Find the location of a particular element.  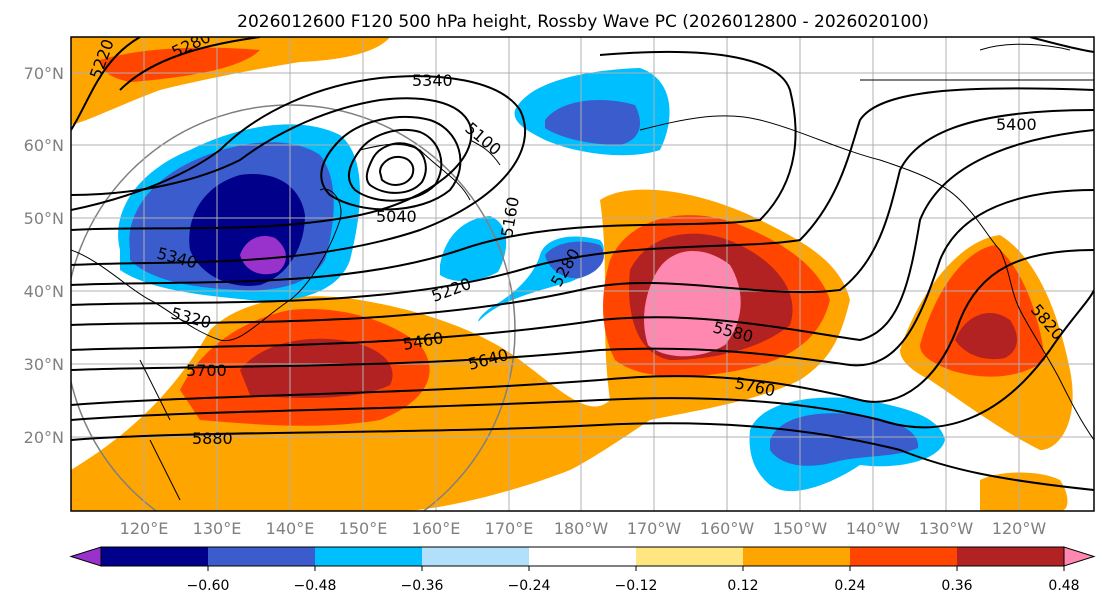

contour-label: 5040 is located at coordinates (396, 216).